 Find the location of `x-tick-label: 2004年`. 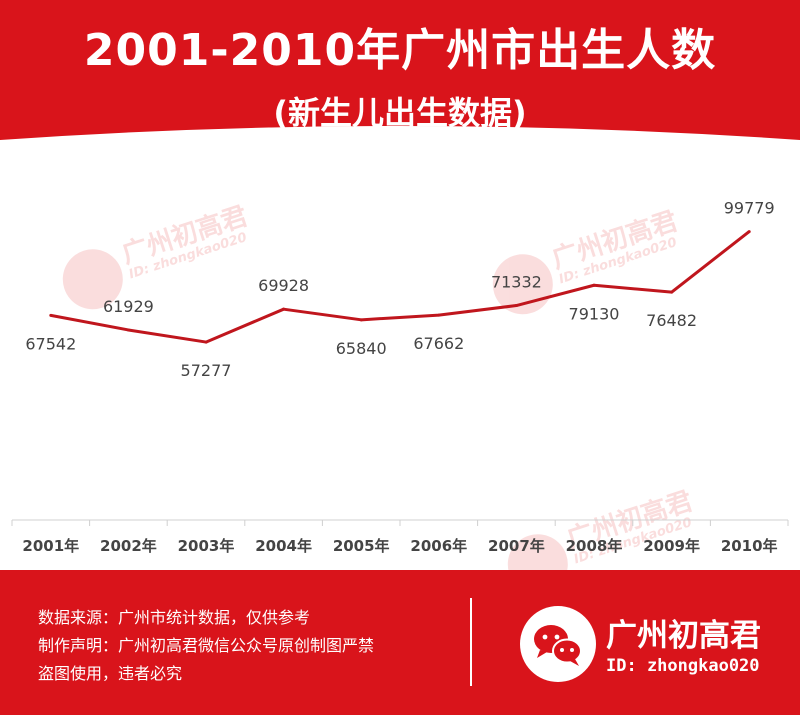

x-tick-label: 2004年 is located at coordinates (283, 546).